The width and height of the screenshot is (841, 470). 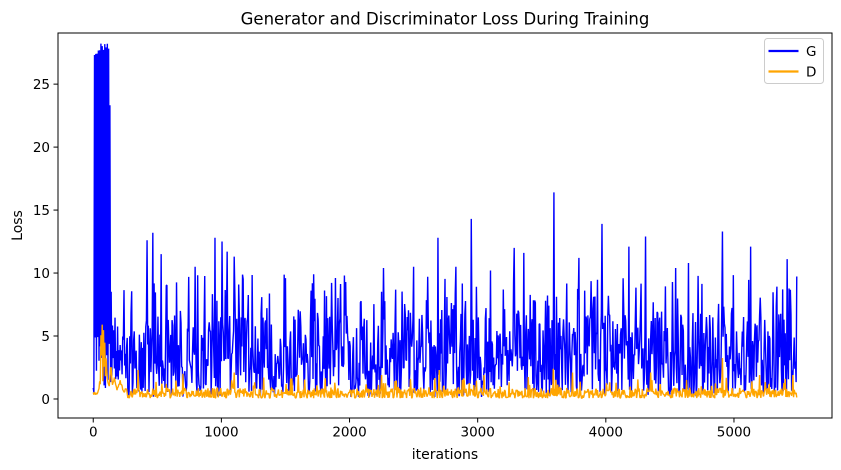 What do you see at coordinates (445, 361) in the screenshot?
I see `series-D-line` at bounding box center [445, 361].